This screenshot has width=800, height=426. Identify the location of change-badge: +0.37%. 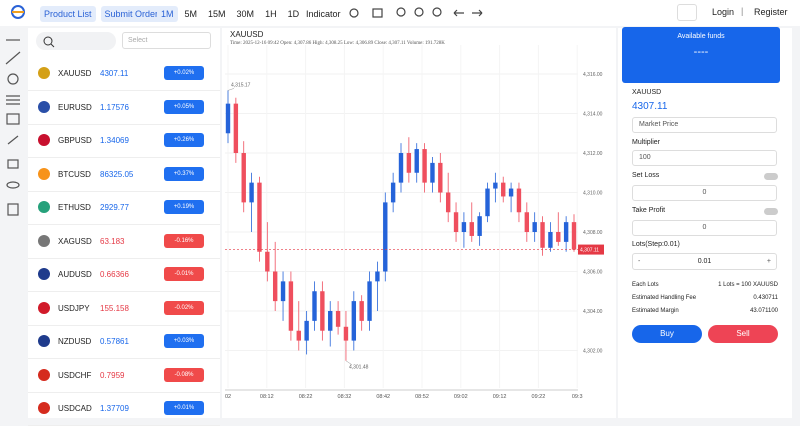
(184, 173).